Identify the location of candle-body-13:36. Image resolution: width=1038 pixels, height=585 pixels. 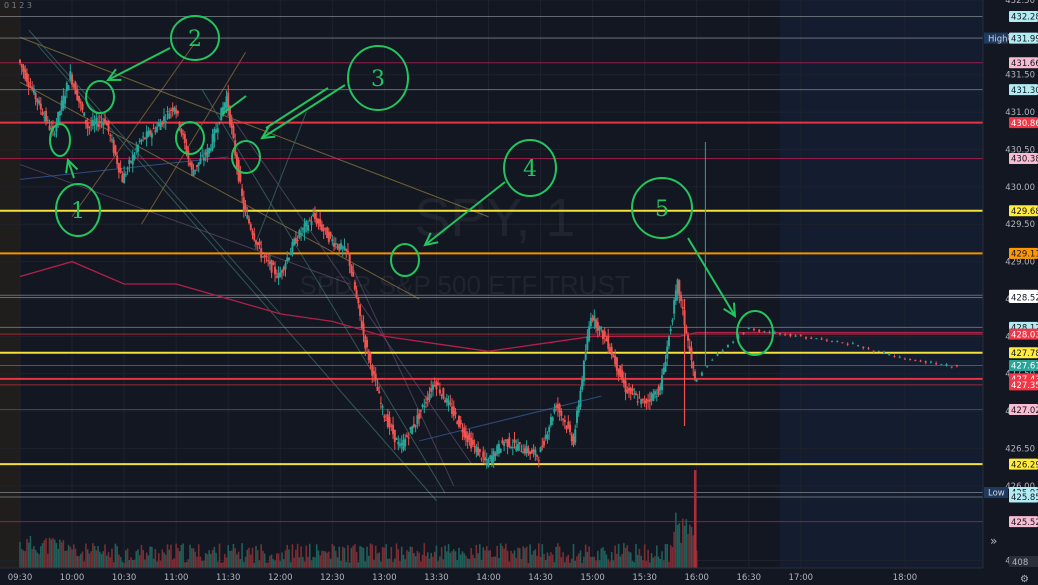
(446, 400).